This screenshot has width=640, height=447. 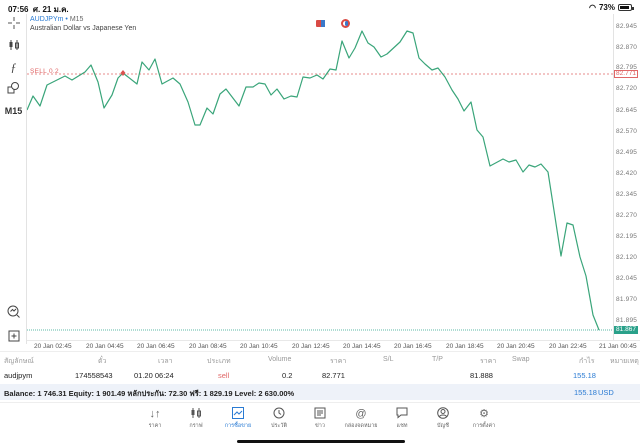 What do you see at coordinates (585, 392) in the screenshot?
I see `total-profit: 155.18` at bounding box center [585, 392].